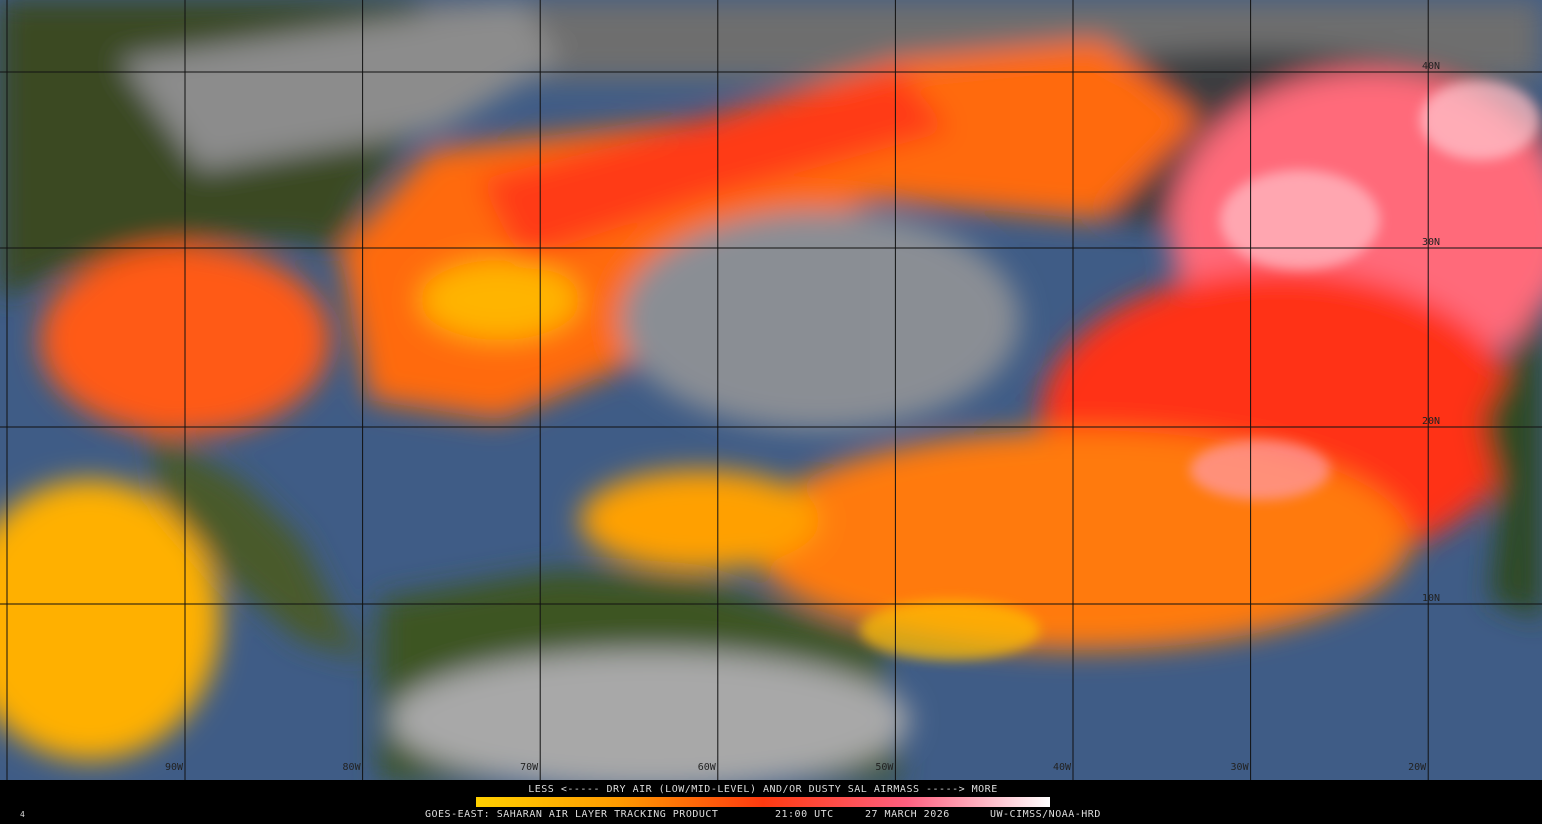 The width and height of the screenshot is (1542, 824). I want to click on lon-label: 70W, so click(529, 767).